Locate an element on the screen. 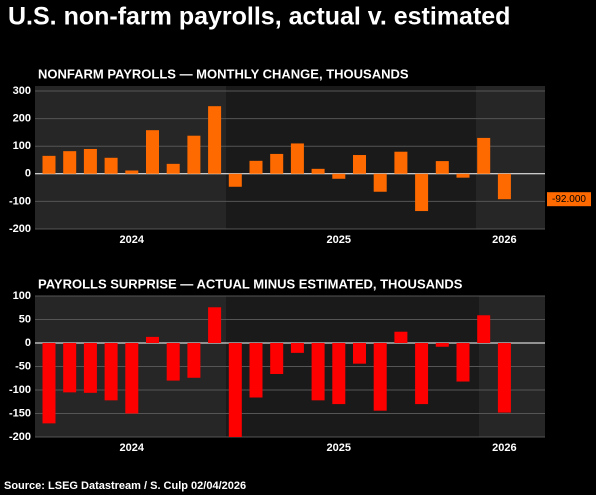 Image resolution: width=596 pixels, height=495 pixels. annotation: -92.000 is located at coordinates (569, 199).